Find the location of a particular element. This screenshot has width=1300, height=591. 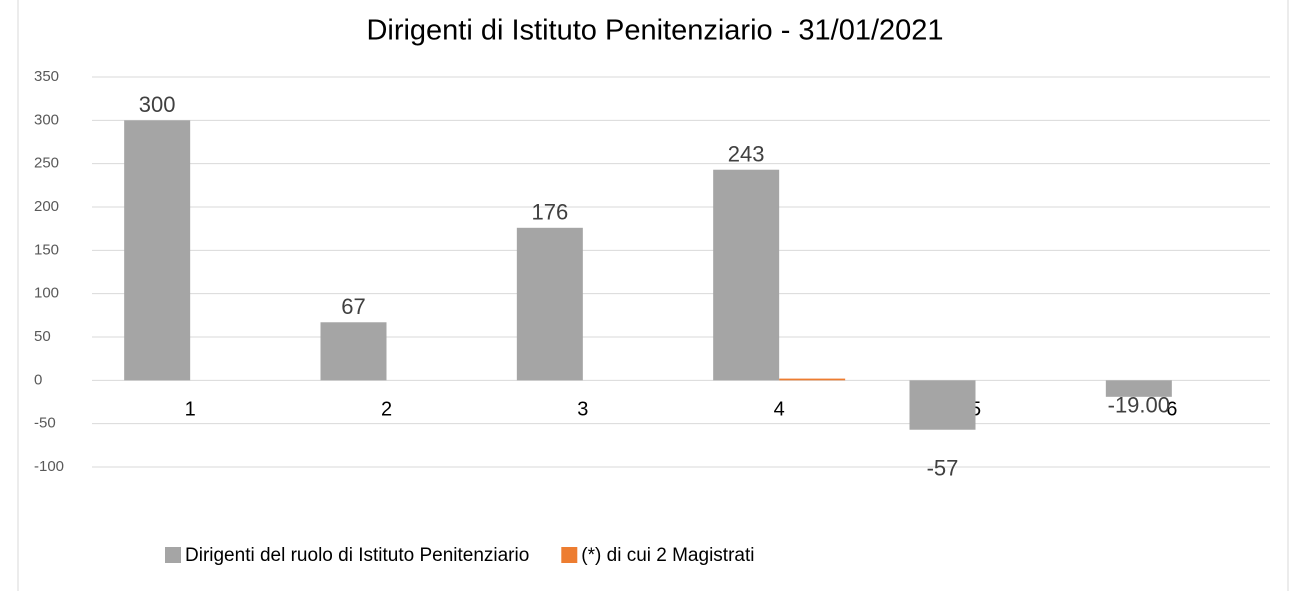

y-tick-label: 100 is located at coordinates (46, 293).